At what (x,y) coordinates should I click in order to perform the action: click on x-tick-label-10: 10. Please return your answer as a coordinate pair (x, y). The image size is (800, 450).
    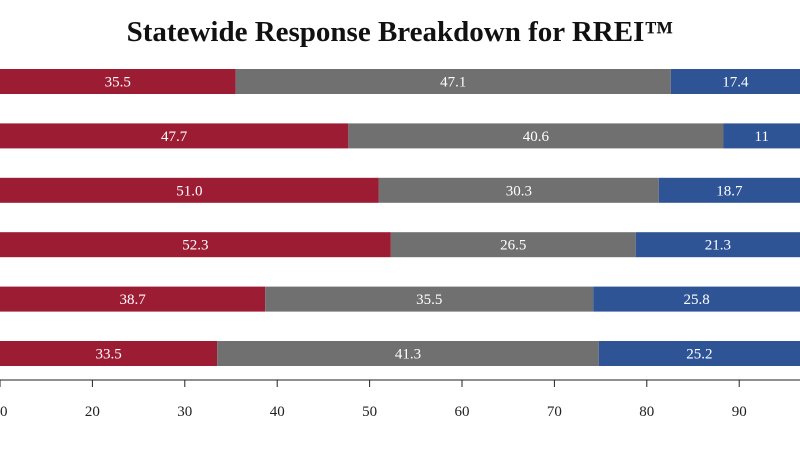
    Looking at the image, I should click on (4, 412).